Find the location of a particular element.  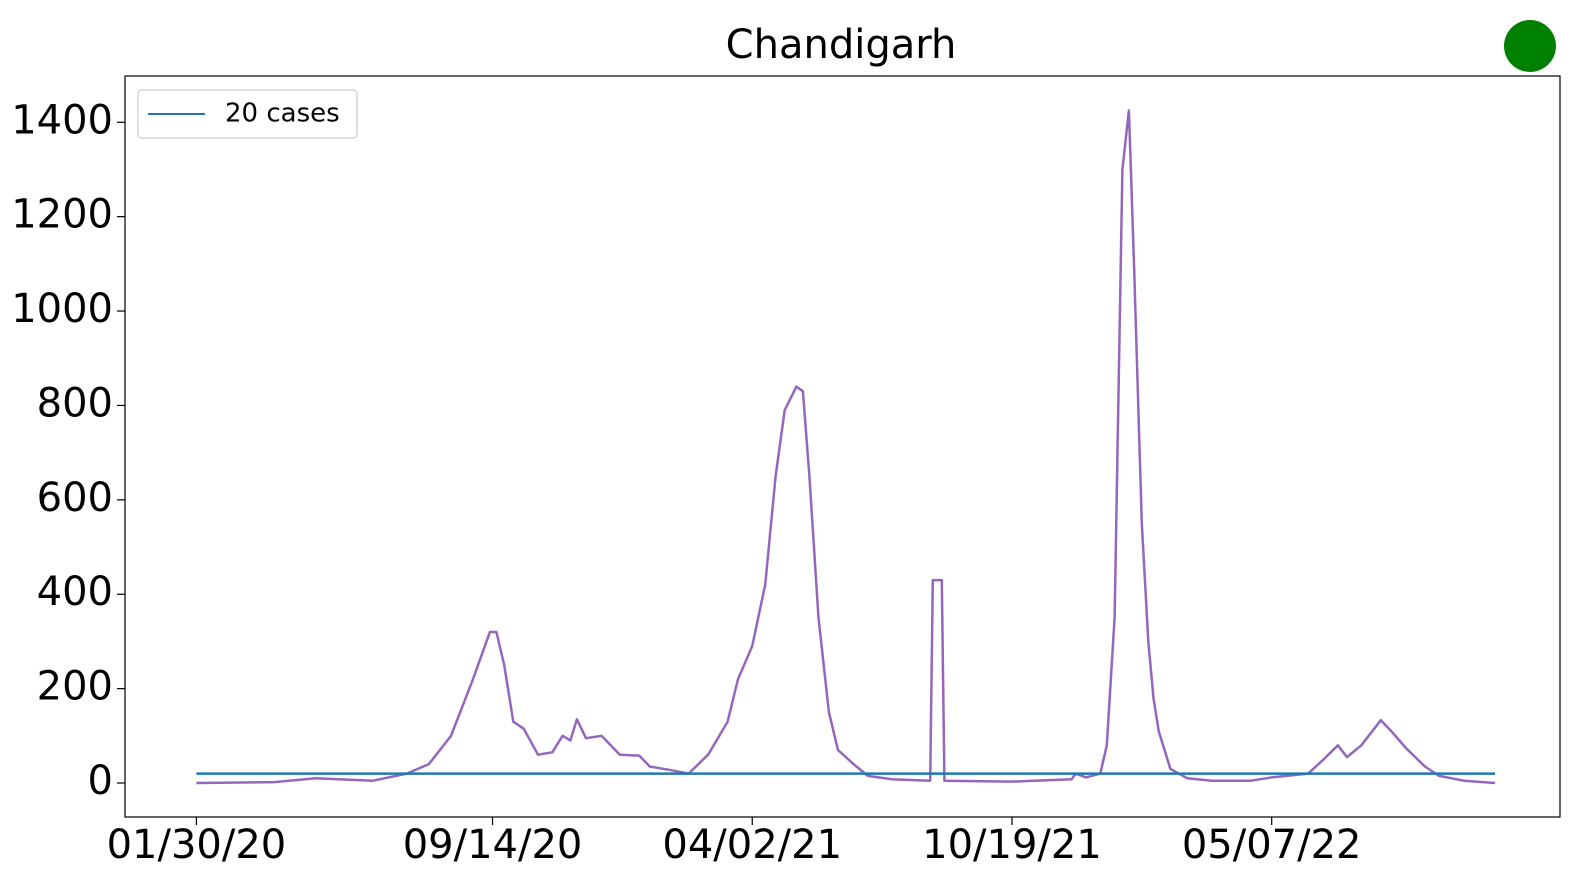

x-tick-label: 01/30/20 is located at coordinates (197, 845).